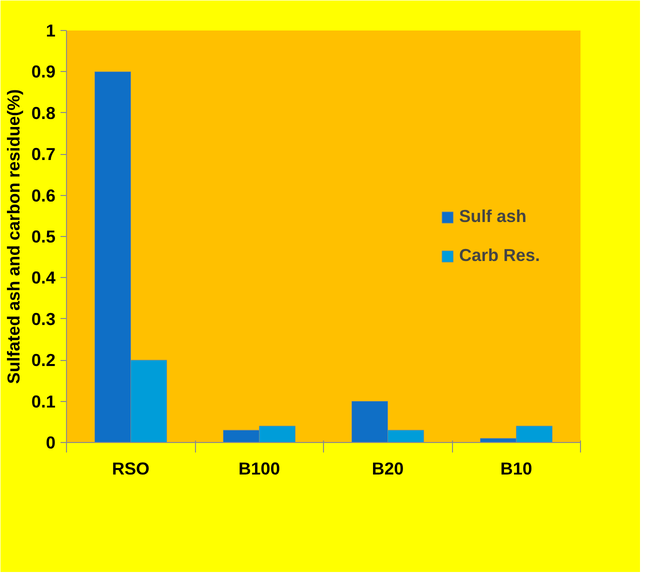  What do you see at coordinates (43, 195) in the screenshot?
I see `y-tick-label: 0.6` at bounding box center [43, 195].